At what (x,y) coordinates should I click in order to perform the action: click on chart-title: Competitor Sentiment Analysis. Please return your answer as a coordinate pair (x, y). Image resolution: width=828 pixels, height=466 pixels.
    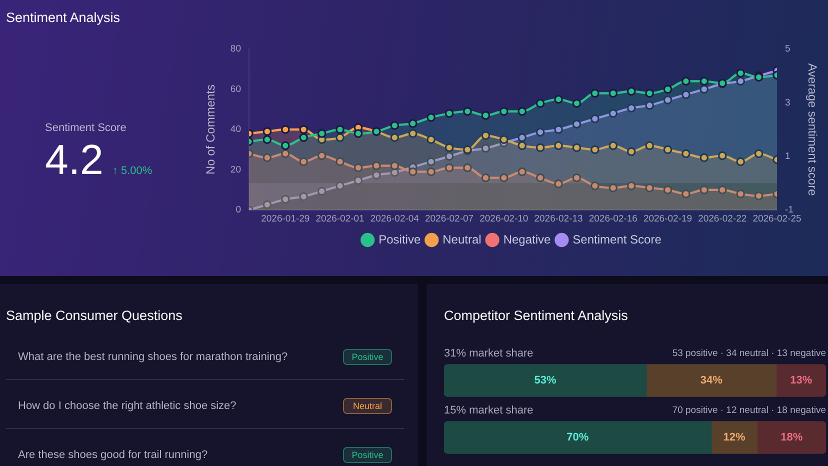
    Looking at the image, I should click on (536, 315).